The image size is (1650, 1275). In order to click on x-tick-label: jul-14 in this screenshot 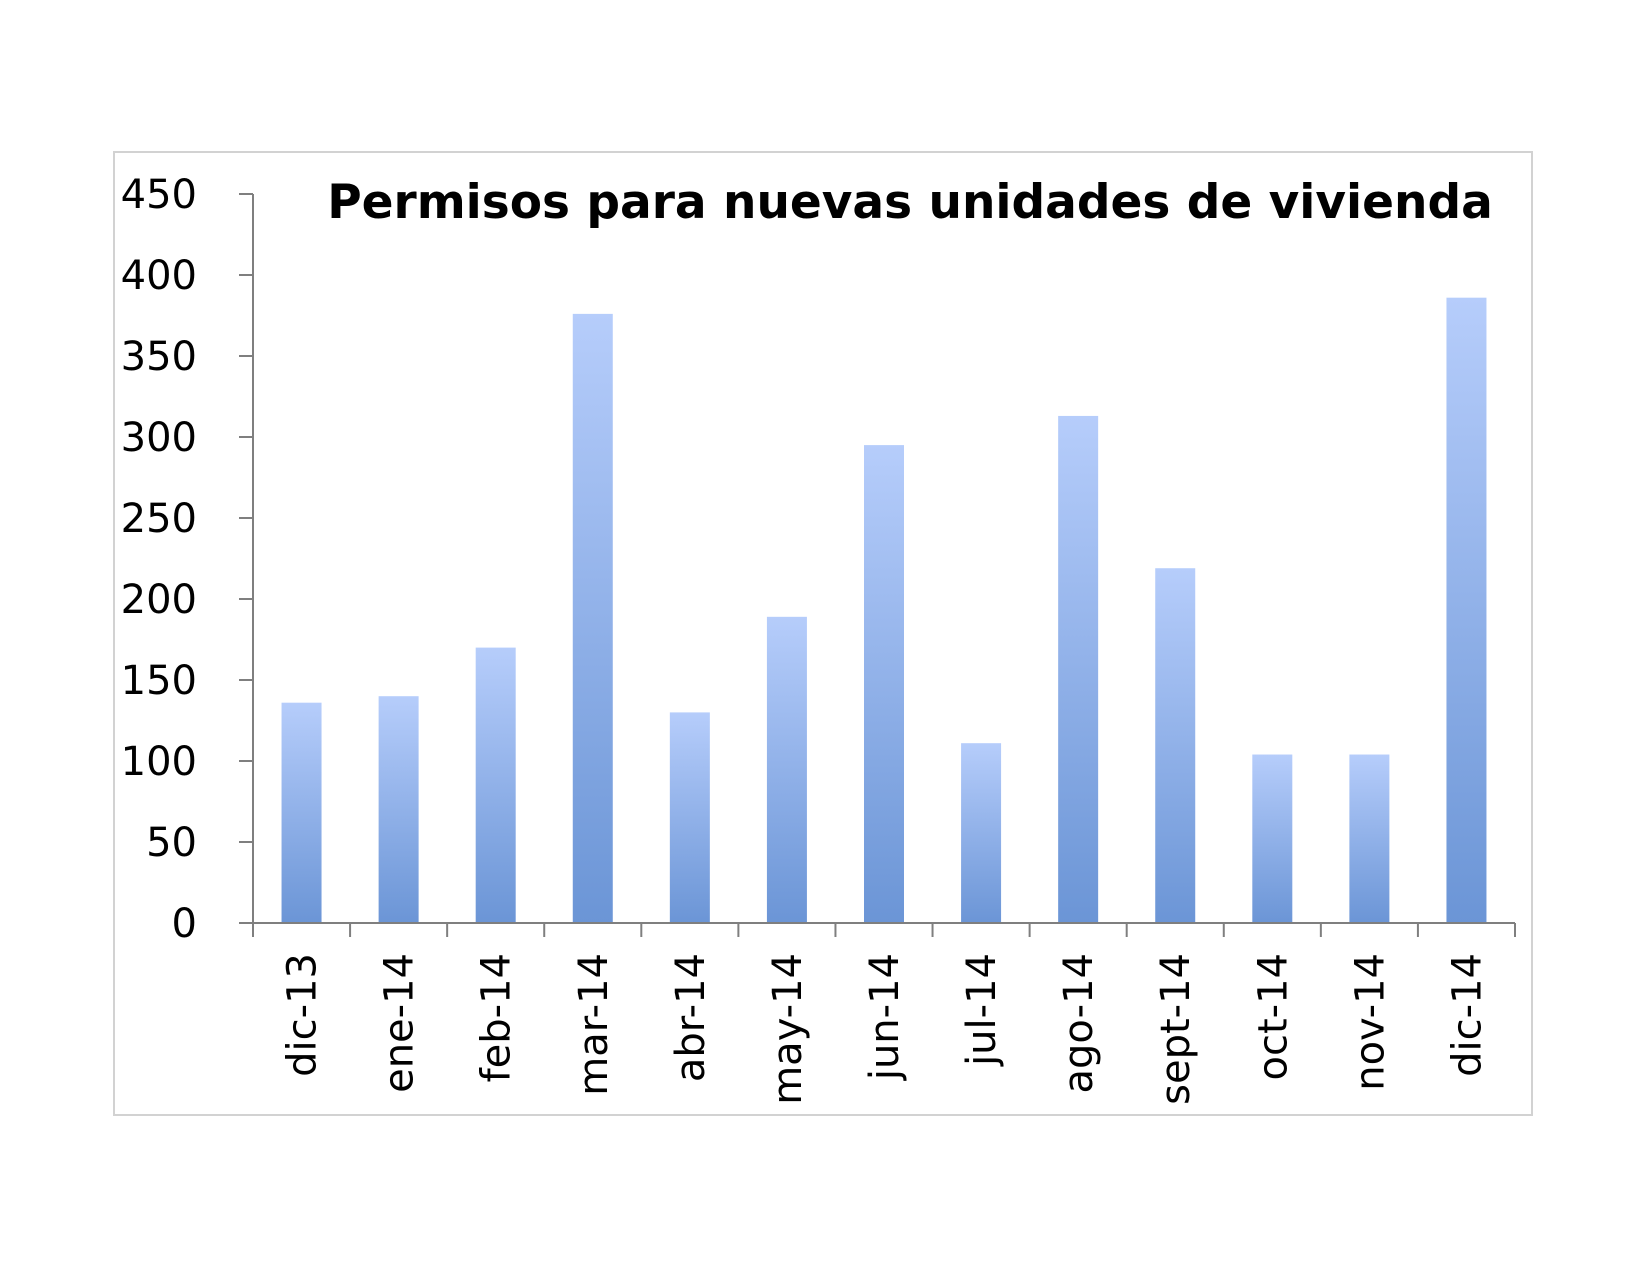, I will do `click(982, 1010)`.